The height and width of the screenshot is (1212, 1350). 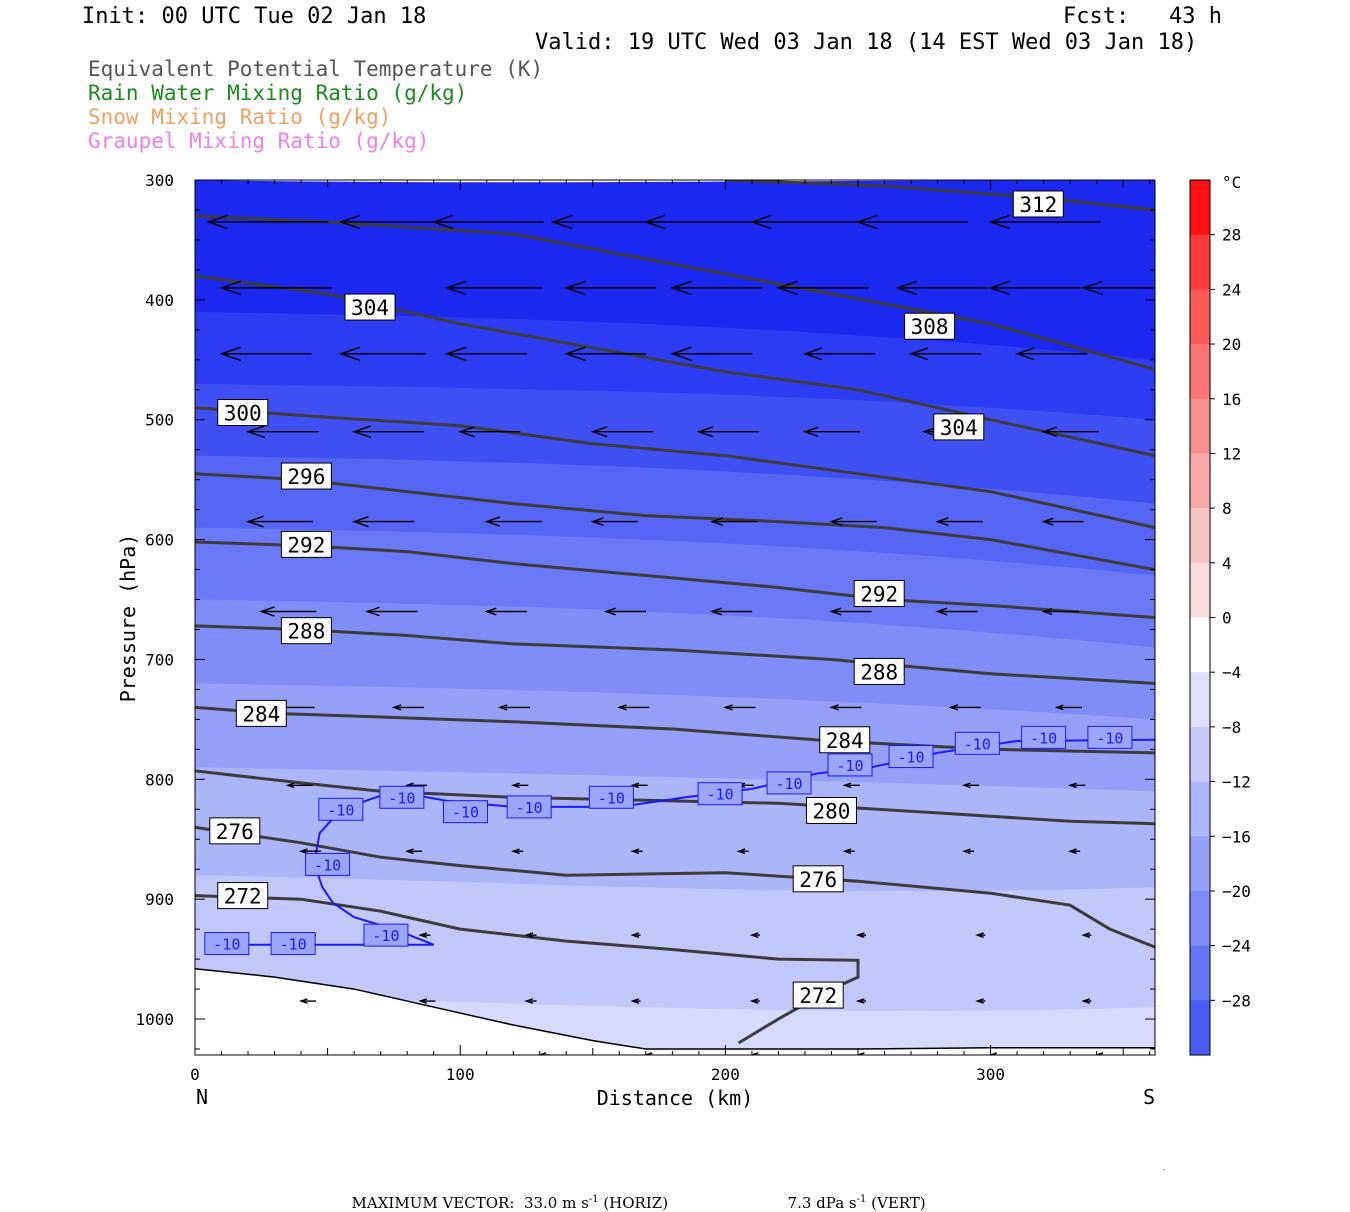 What do you see at coordinates (505, 1194) in the screenshot?
I see `max-vector-note: MAXIMUM VECTOR: 33.0 m s-1 (HORIZ)` at bounding box center [505, 1194].